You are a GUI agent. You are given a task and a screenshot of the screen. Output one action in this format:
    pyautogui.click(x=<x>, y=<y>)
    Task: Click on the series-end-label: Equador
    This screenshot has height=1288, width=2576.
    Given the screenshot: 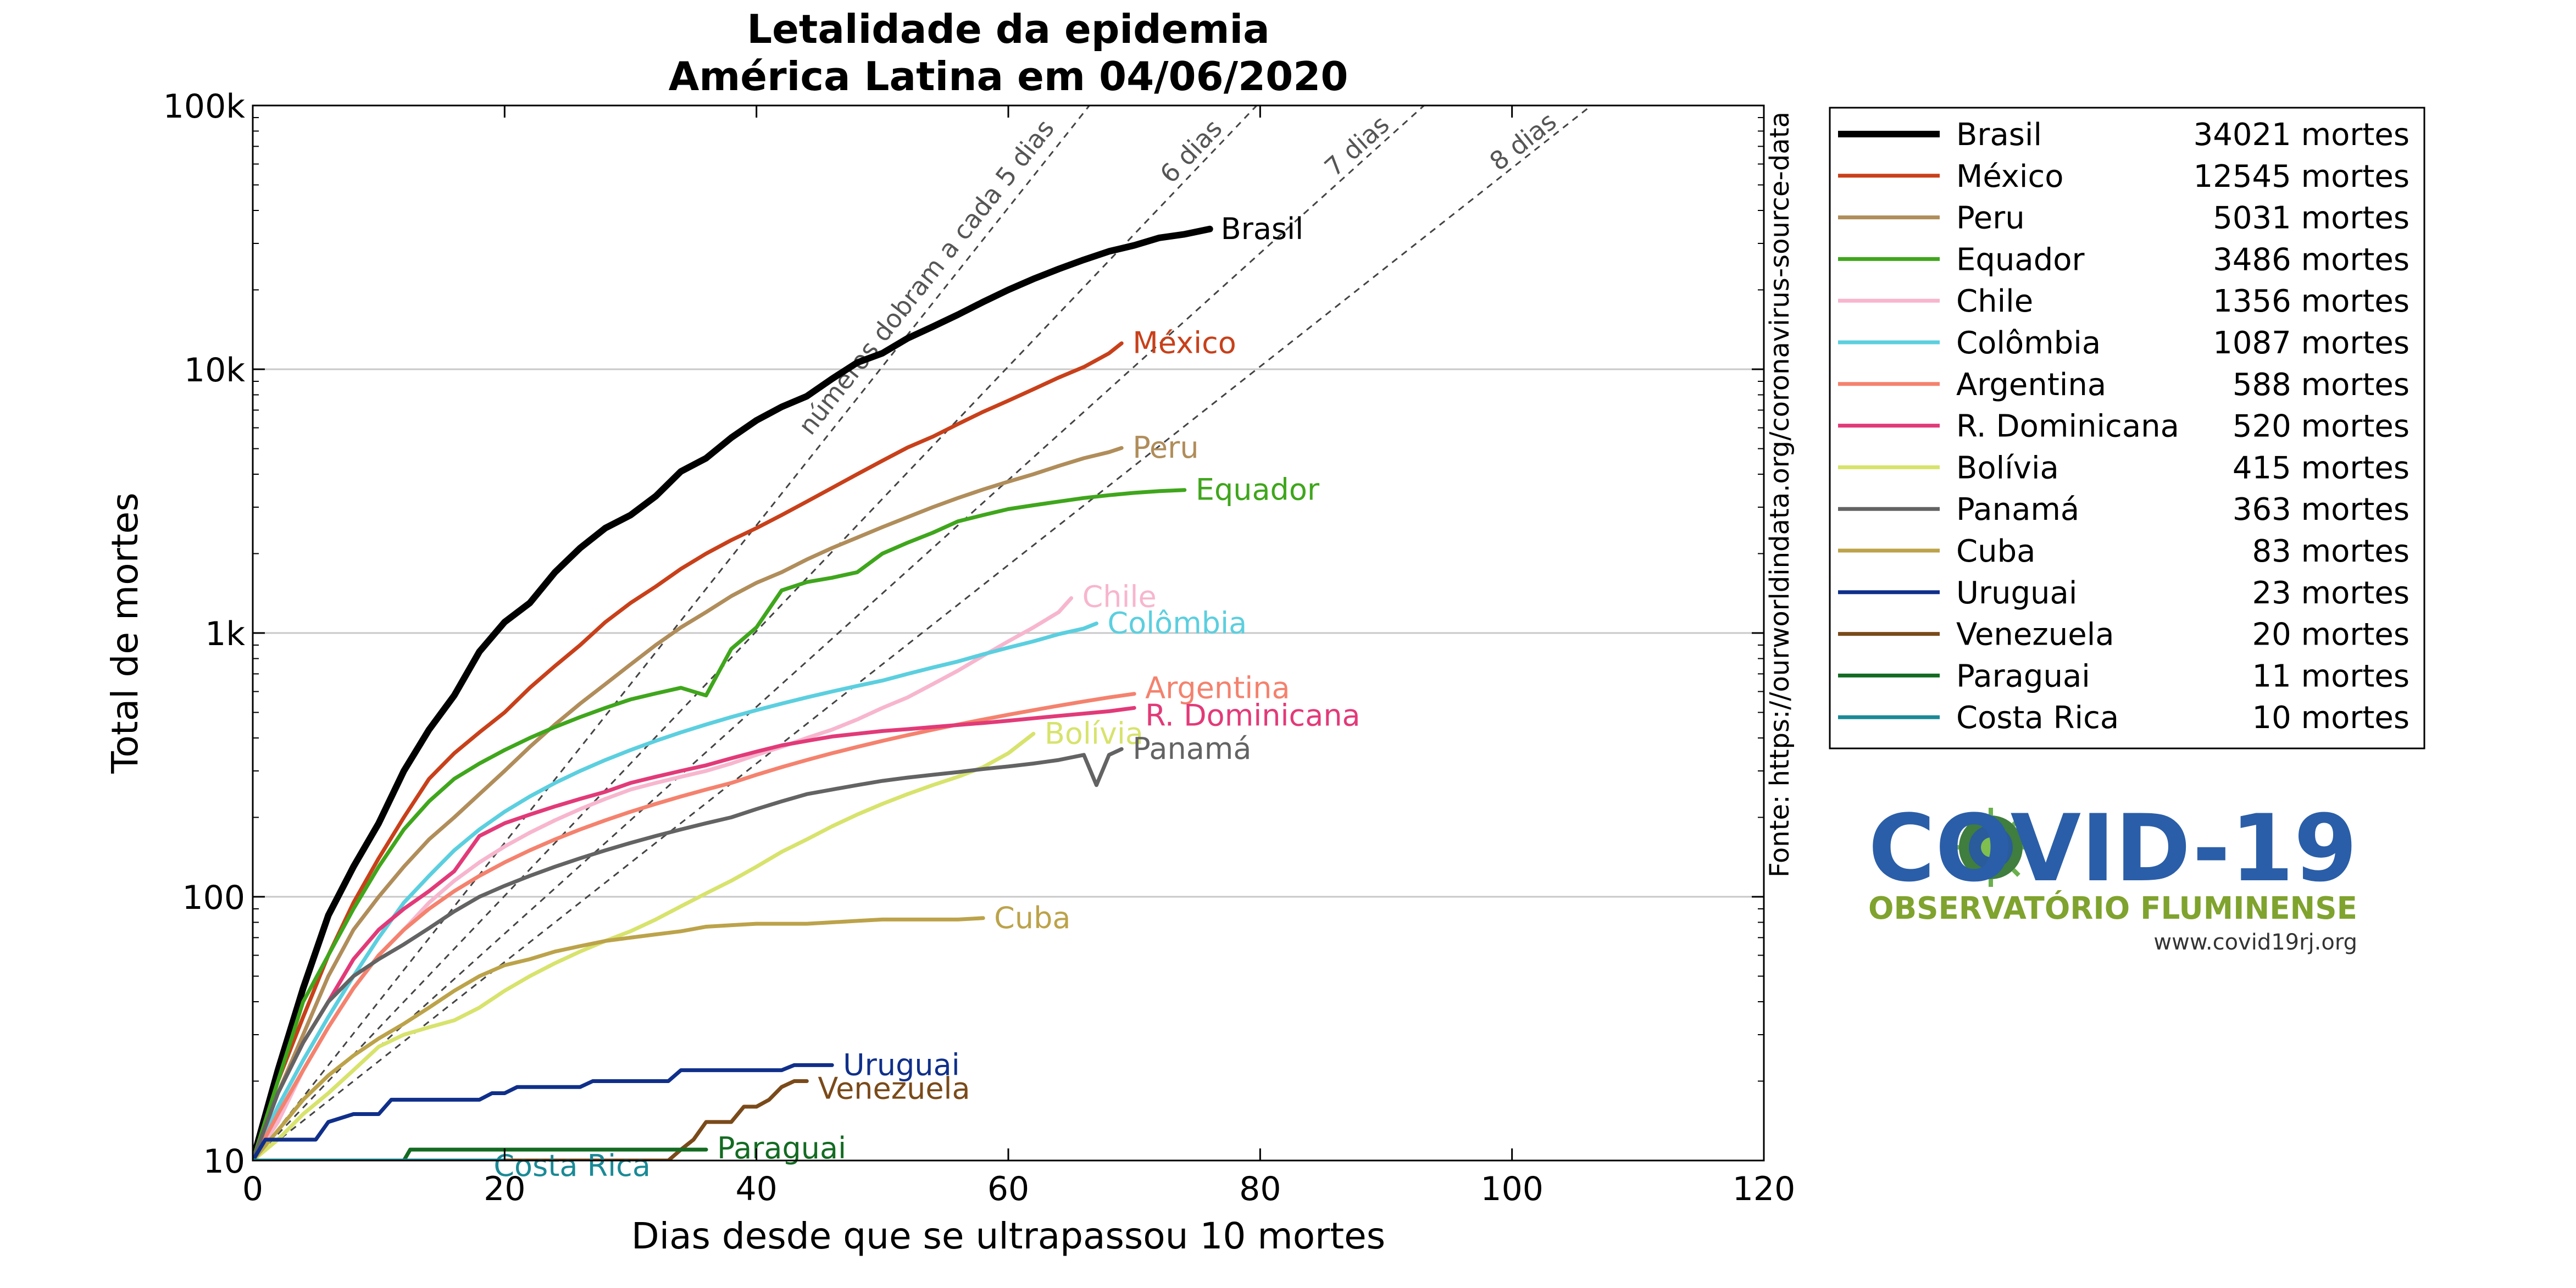 What is the action you would take?
    pyautogui.click(x=1258, y=490)
    